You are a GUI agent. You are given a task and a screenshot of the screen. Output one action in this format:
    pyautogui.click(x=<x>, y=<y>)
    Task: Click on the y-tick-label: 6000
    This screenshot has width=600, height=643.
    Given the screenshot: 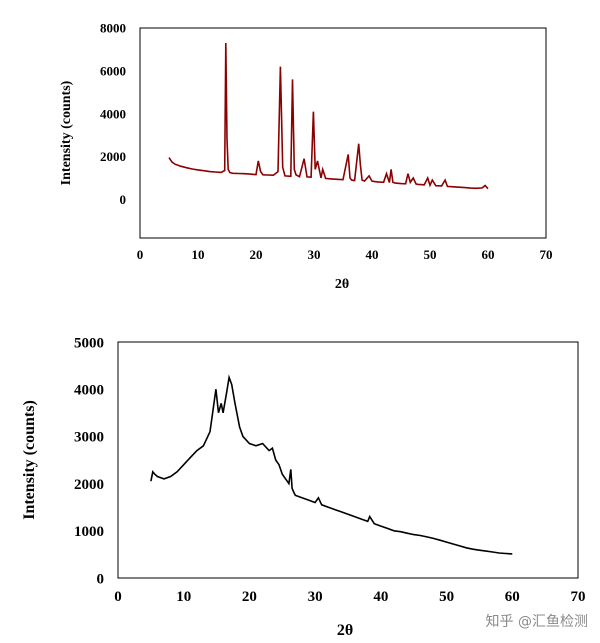 What is the action you would take?
    pyautogui.click(x=113, y=70)
    